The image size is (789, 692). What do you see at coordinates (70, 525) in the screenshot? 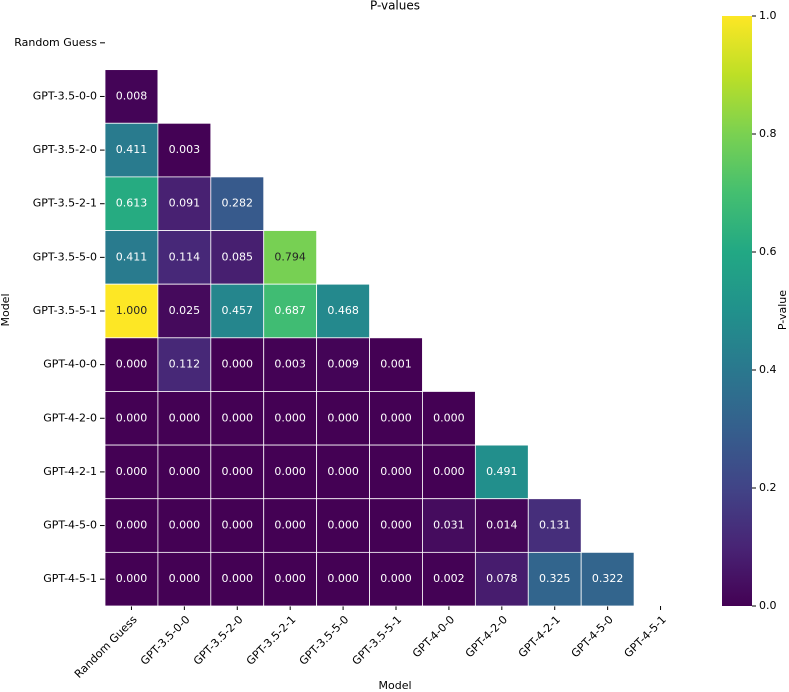
I see `y-tick-label: GPT-4-5-0` at bounding box center [70, 525].